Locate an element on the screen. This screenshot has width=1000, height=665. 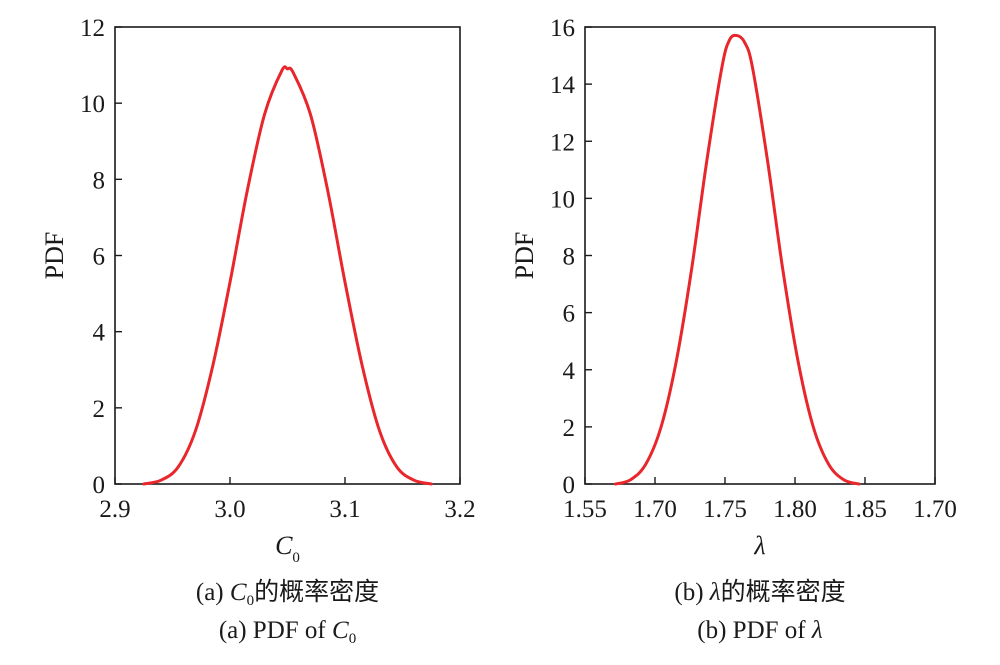
caption-b-english: (b) PDF of λ is located at coordinates (760, 631).